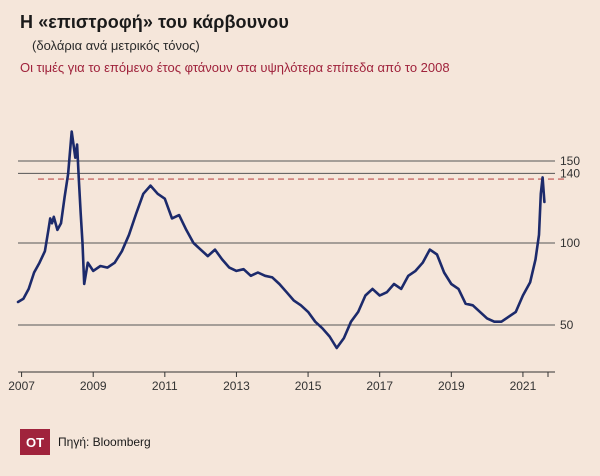 The width and height of the screenshot is (600, 476). What do you see at coordinates (308, 386) in the screenshot?
I see `x-tick-label: 2015` at bounding box center [308, 386].